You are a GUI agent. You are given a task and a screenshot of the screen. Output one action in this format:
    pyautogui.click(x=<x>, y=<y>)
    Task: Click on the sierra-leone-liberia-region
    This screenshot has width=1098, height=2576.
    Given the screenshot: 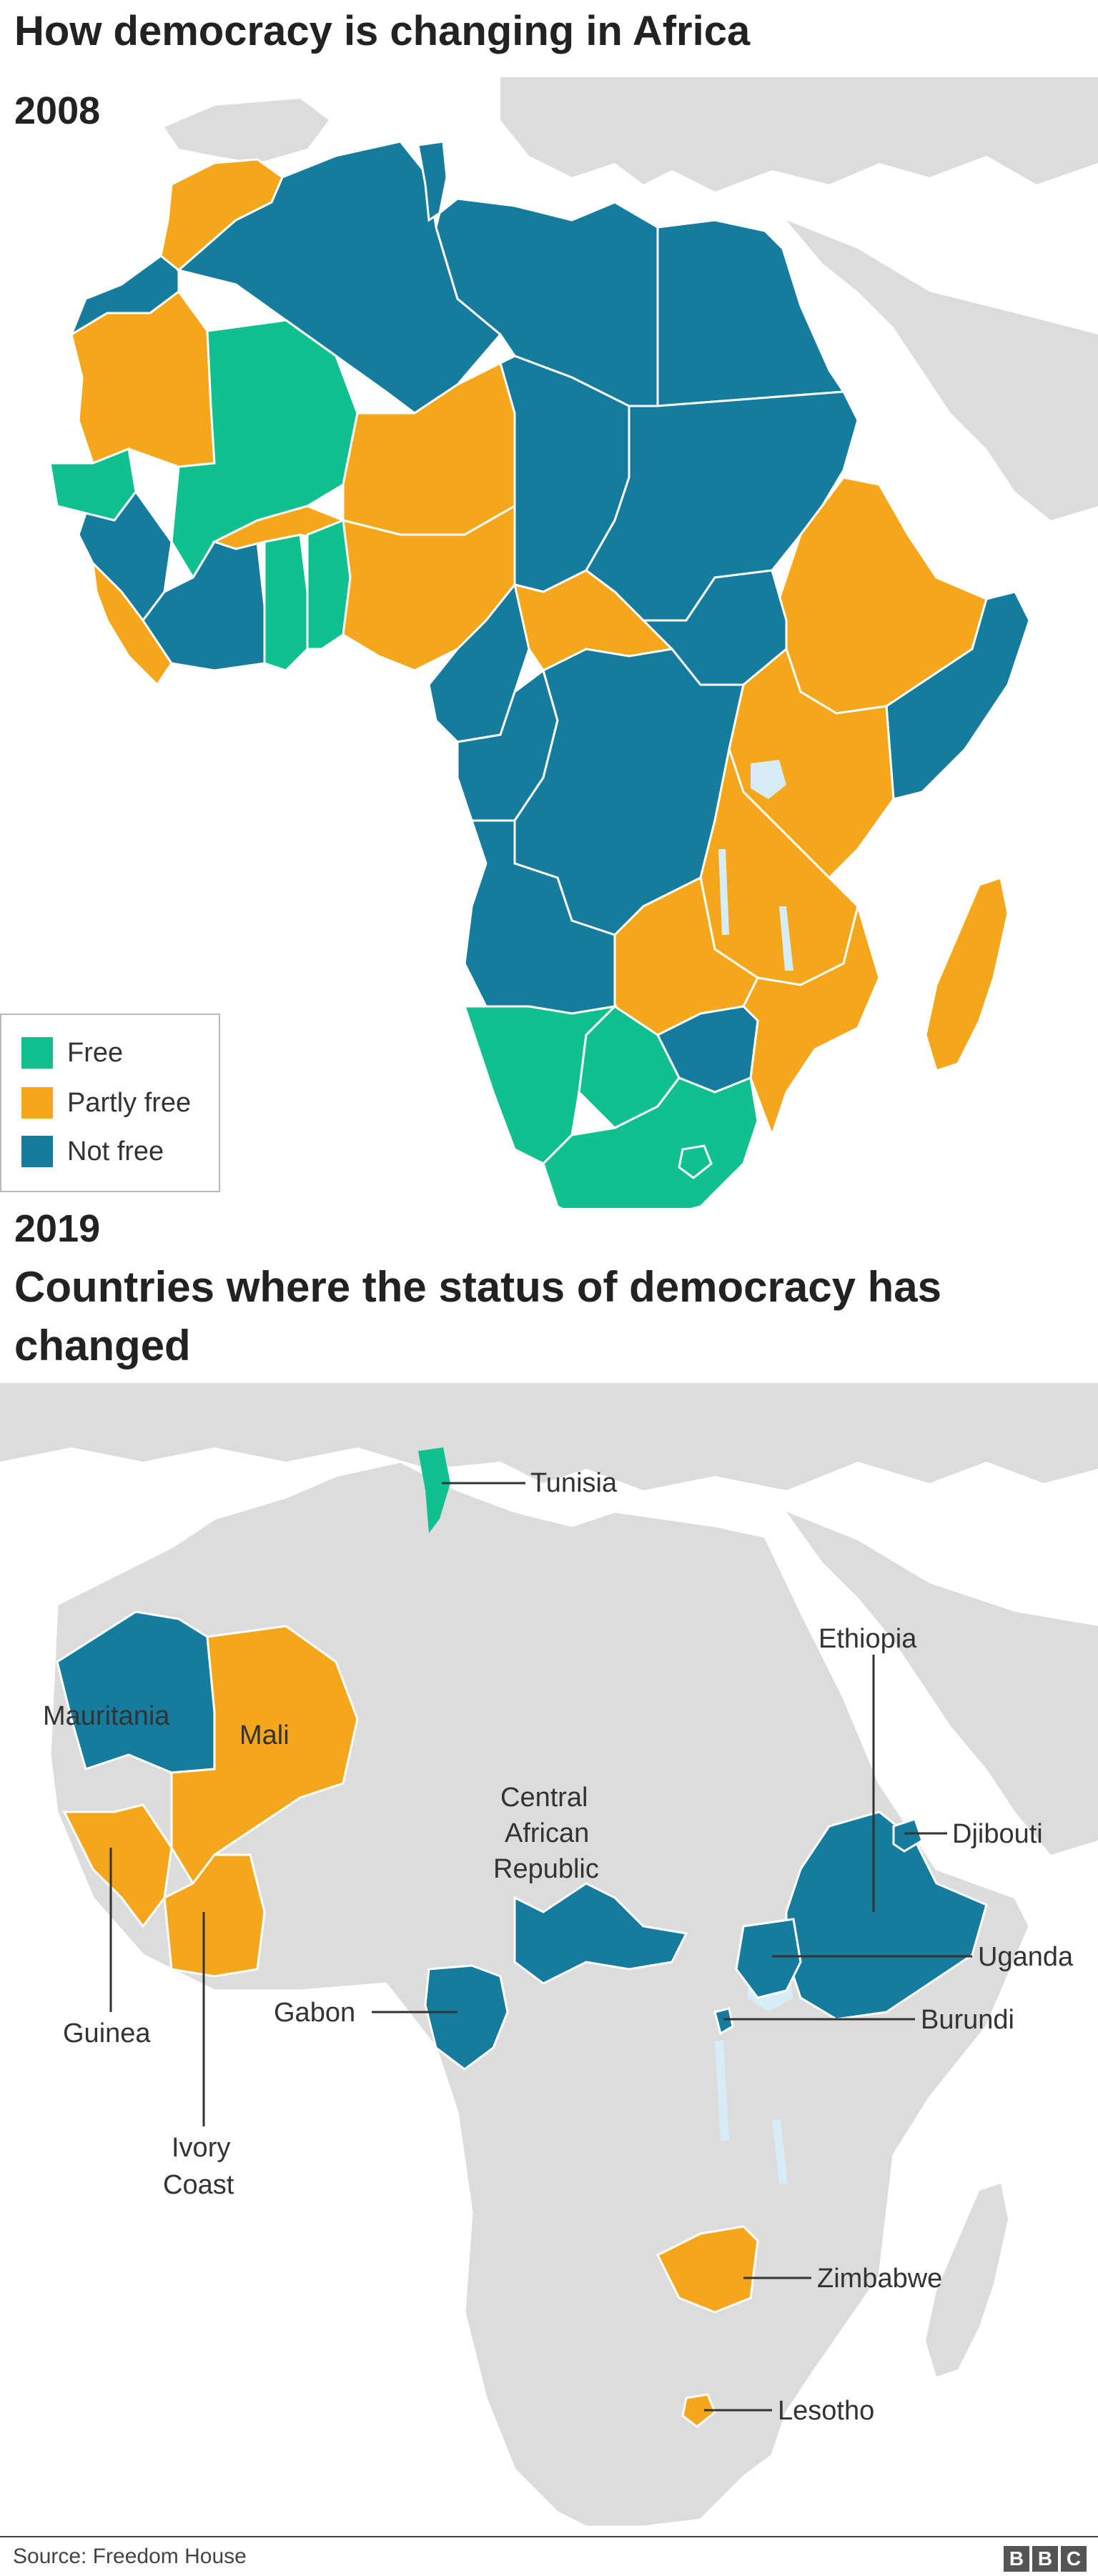 What is the action you would take?
    pyautogui.click(x=132, y=623)
    